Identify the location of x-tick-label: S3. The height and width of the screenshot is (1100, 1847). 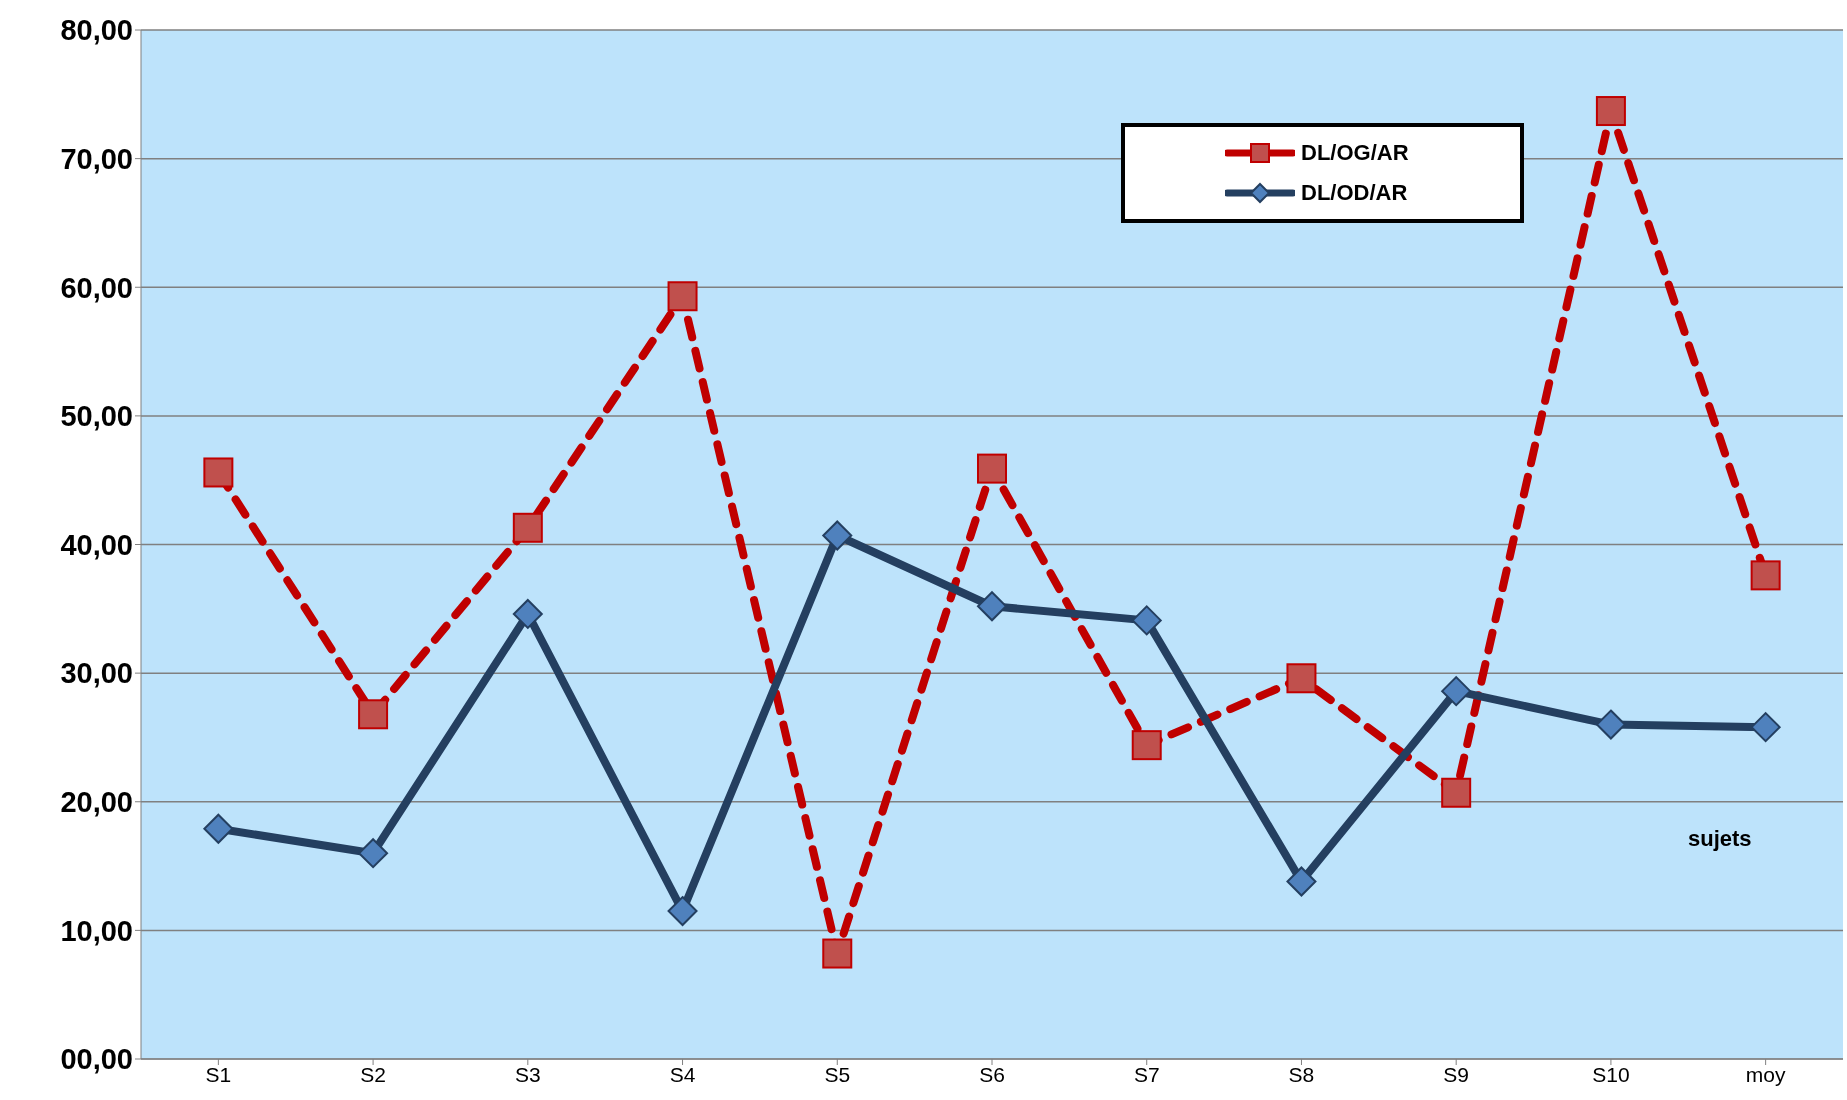
(527, 1074).